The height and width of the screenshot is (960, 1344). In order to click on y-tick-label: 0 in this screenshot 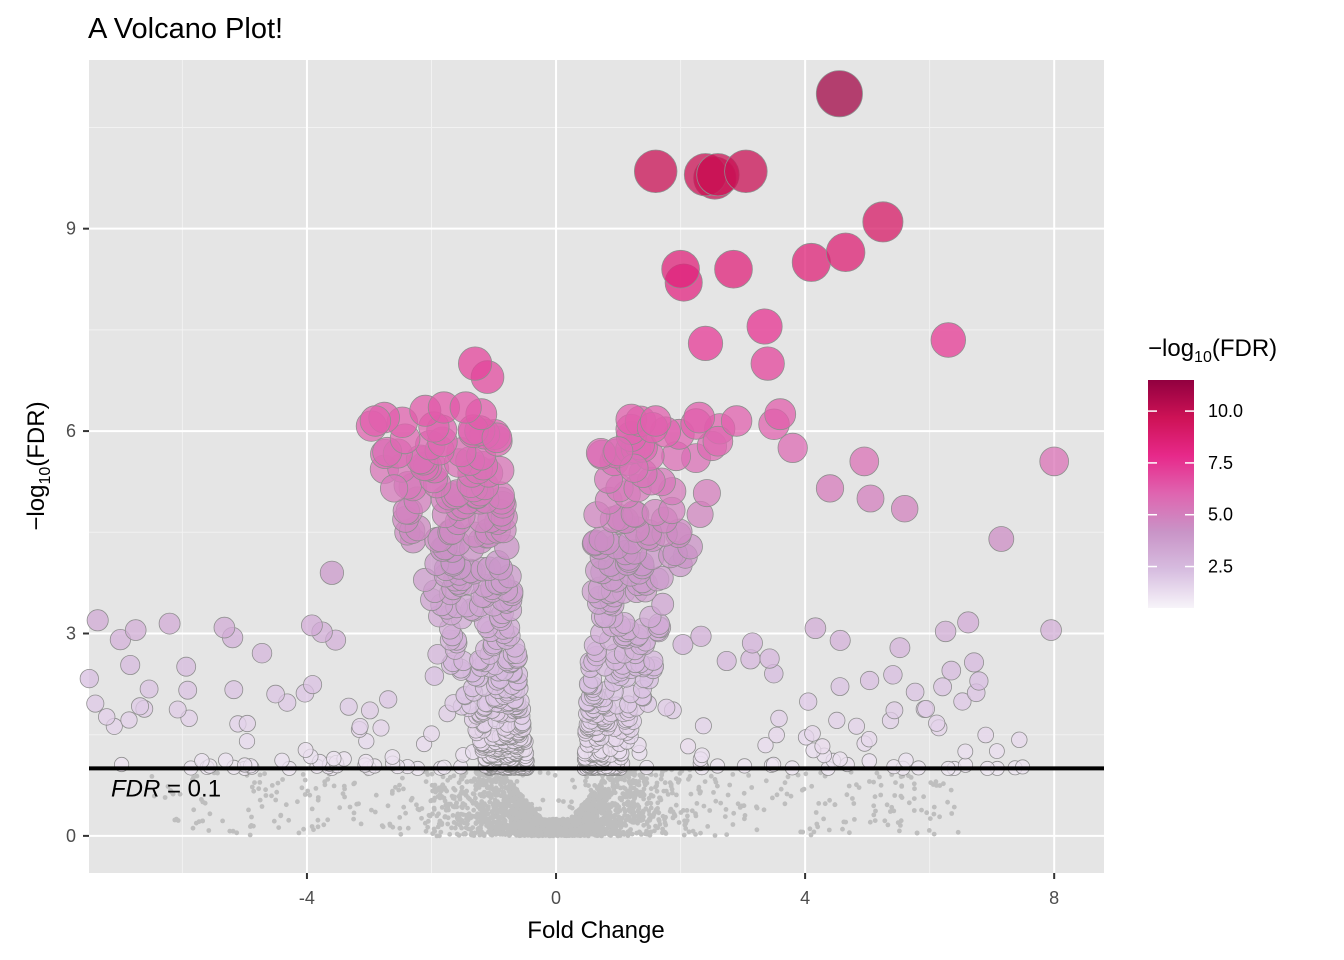, I will do `click(71, 836)`.